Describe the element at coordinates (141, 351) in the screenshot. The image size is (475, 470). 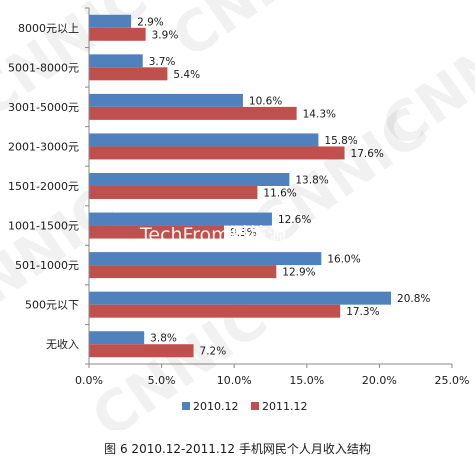
I see `bar-2011.12-无收入` at that location.